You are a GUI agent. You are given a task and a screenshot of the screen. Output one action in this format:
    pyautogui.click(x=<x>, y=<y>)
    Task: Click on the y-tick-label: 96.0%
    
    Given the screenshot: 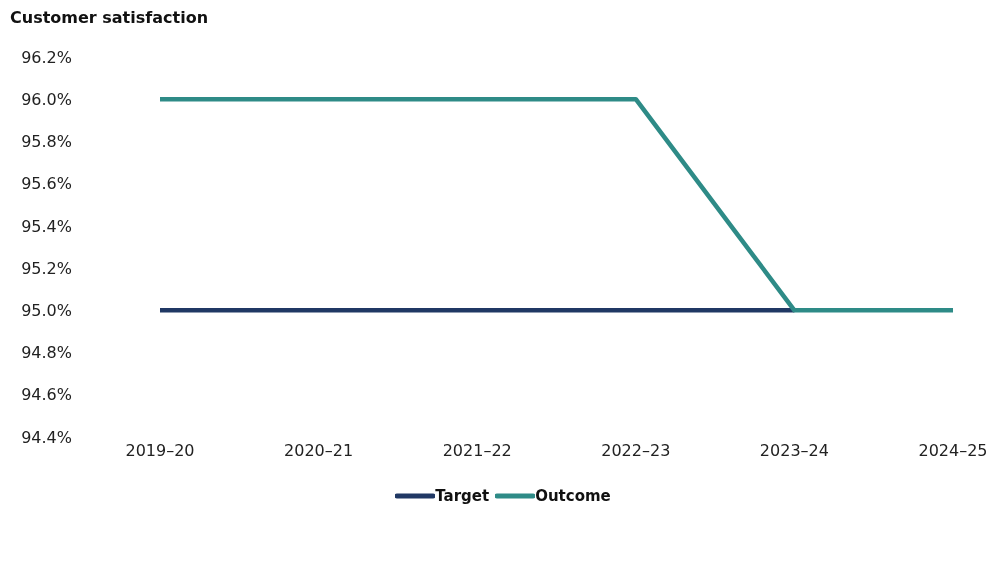 What is the action you would take?
    pyautogui.click(x=46, y=99)
    